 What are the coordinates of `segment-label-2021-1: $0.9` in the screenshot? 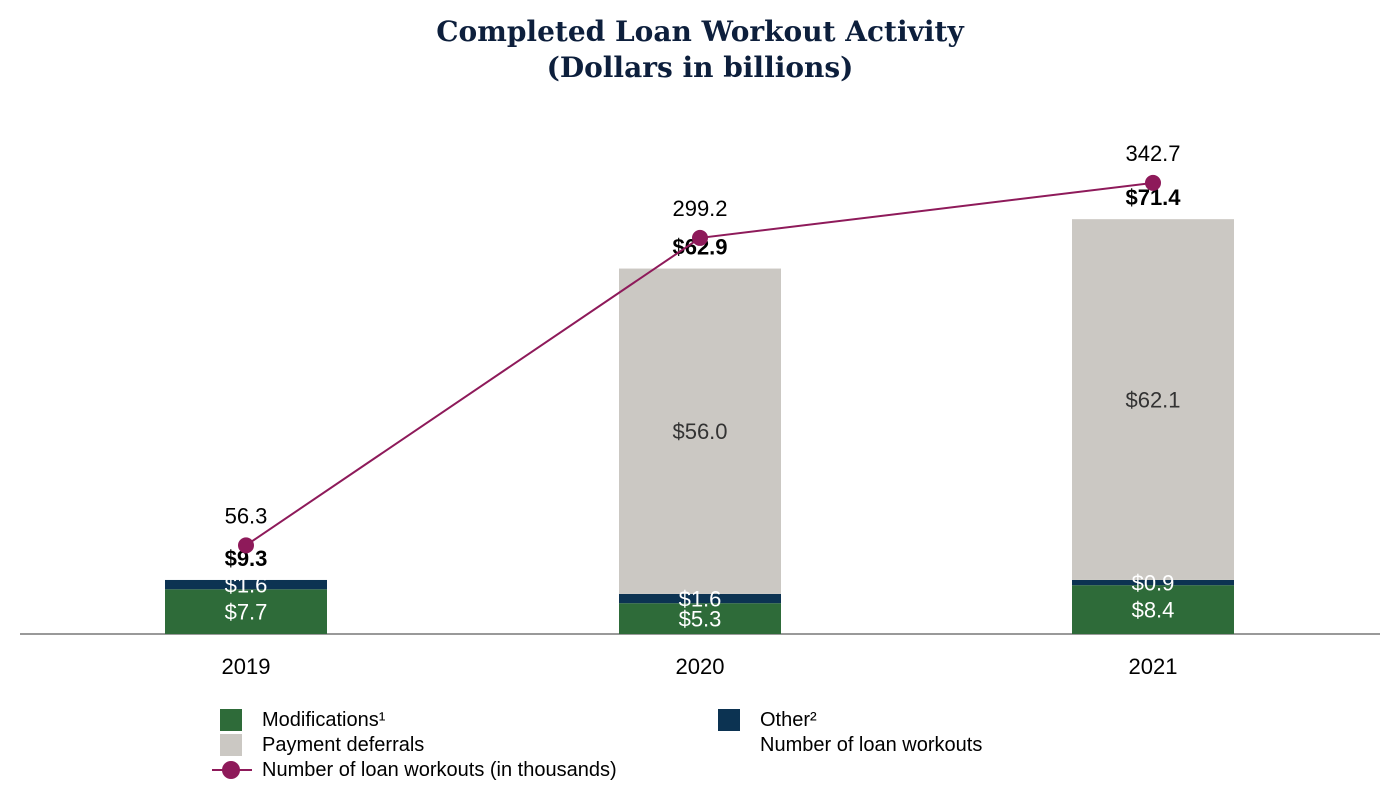 It's located at (1153, 583).